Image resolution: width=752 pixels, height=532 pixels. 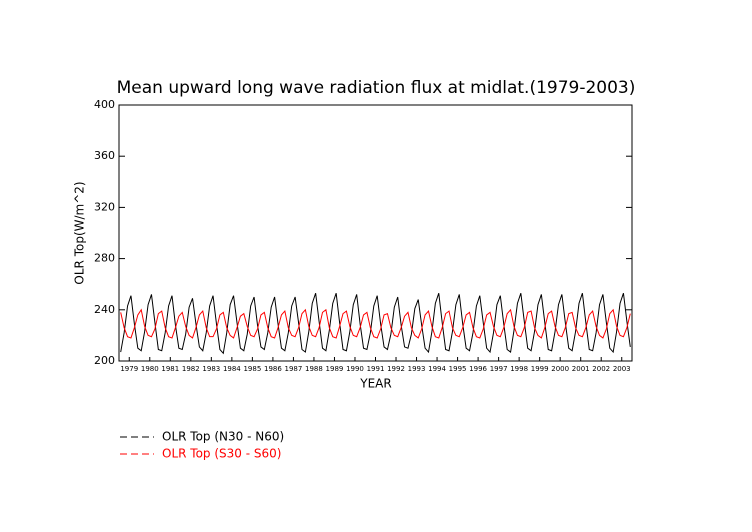 I want to click on x-tick-label: 1984, so click(x=232, y=369).